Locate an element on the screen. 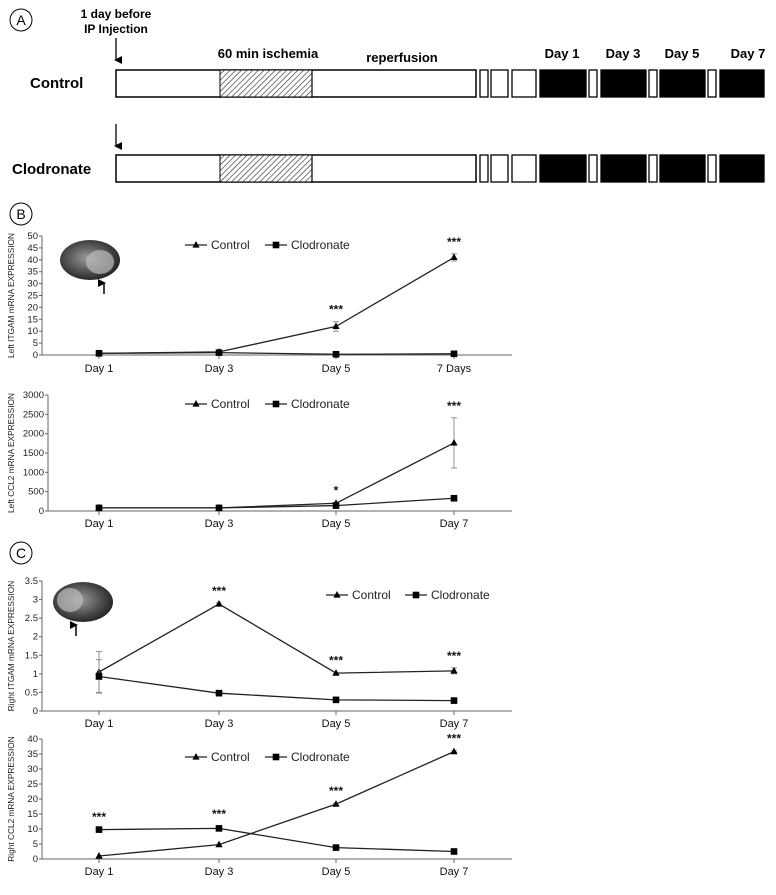 This screenshot has height=895, width=776. x-tick-label: Day 5 is located at coordinates (336, 369).